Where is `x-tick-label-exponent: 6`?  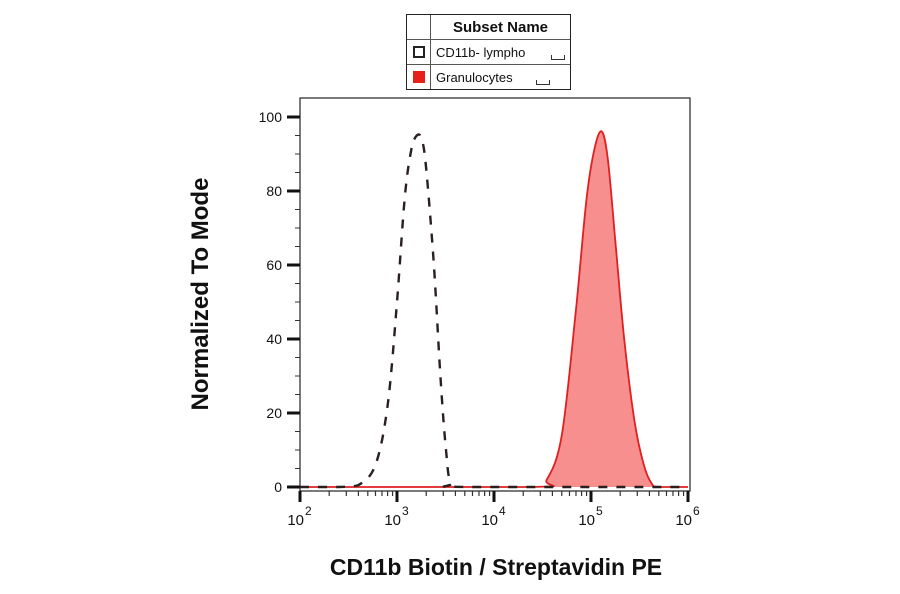
x-tick-label-exponent: 6 is located at coordinates (696, 511).